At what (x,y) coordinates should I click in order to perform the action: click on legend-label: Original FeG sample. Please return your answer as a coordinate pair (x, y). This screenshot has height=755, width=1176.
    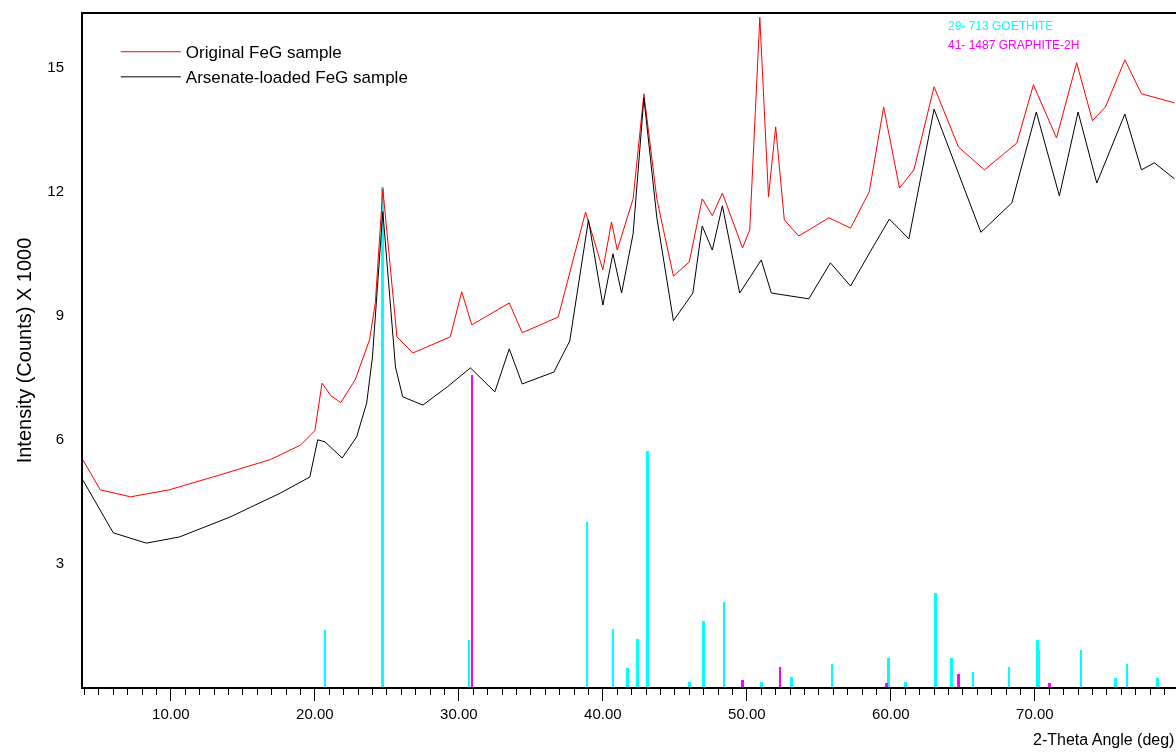
    Looking at the image, I should click on (263, 53).